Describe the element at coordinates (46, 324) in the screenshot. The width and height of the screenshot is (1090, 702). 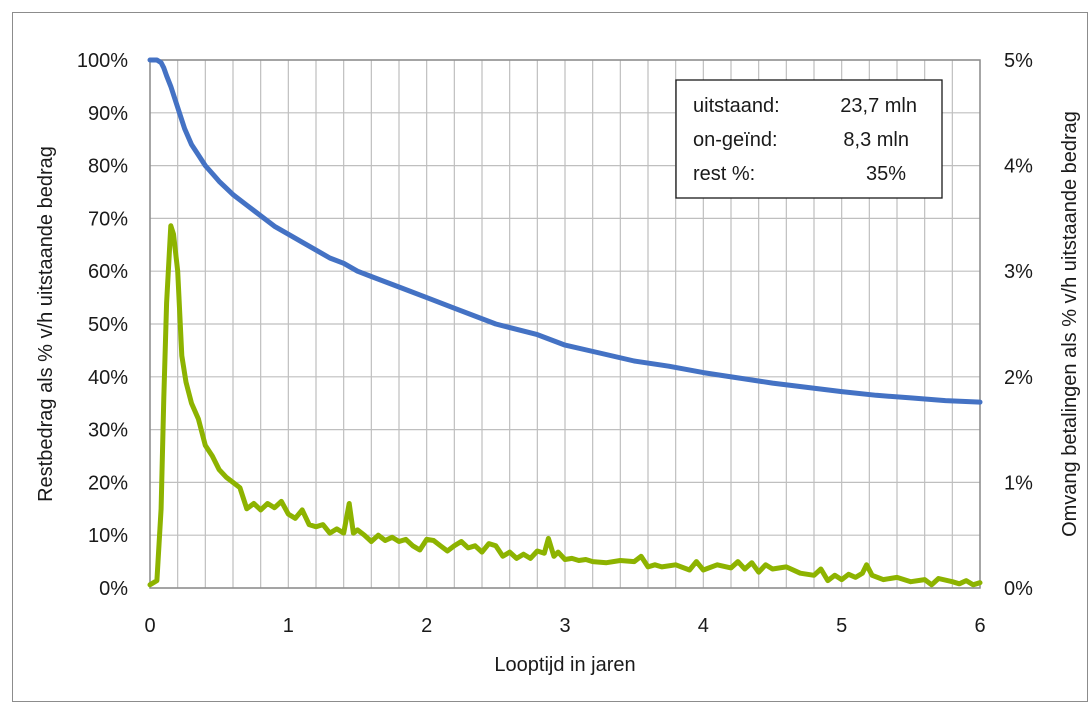
I see `left-axis-title: Restbedrag als % v/h uitstaande bedrag` at that location.